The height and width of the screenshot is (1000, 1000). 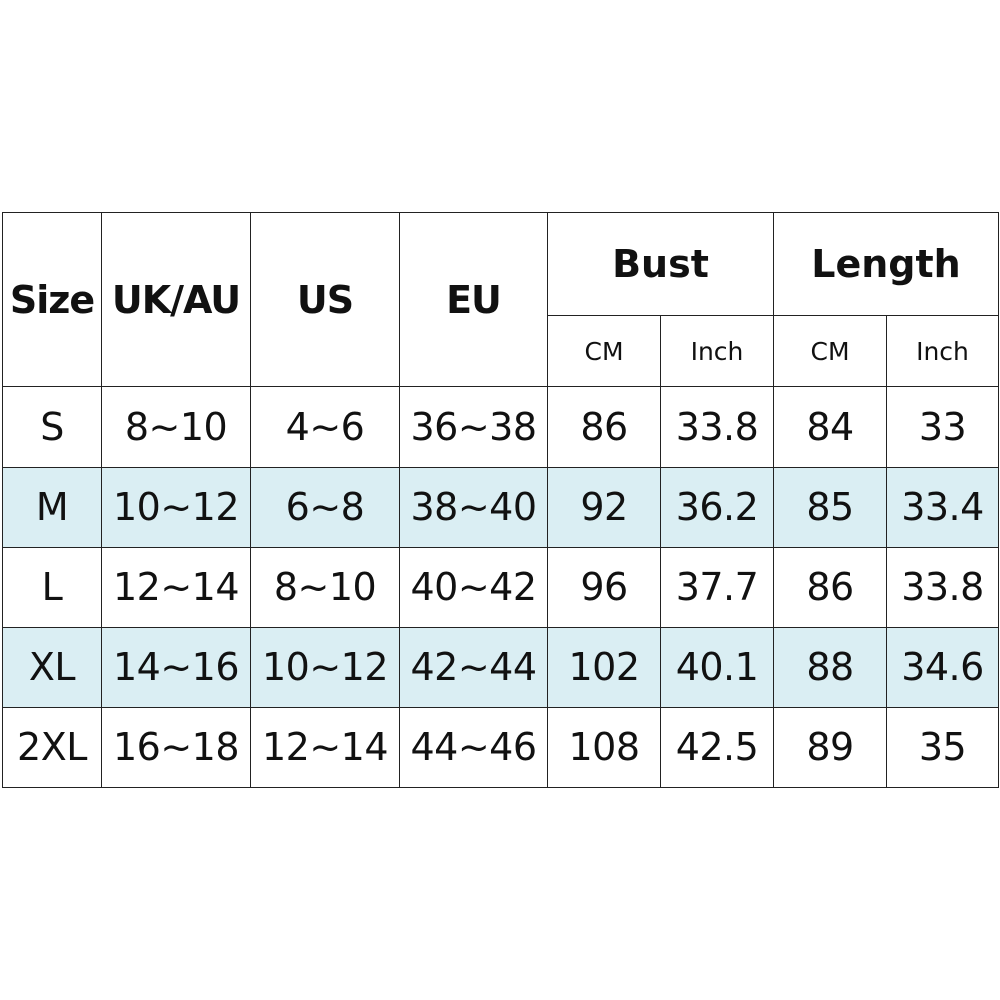 What do you see at coordinates (473, 747) in the screenshot?
I see `cell-eu: 44~46` at bounding box center [473, 747].